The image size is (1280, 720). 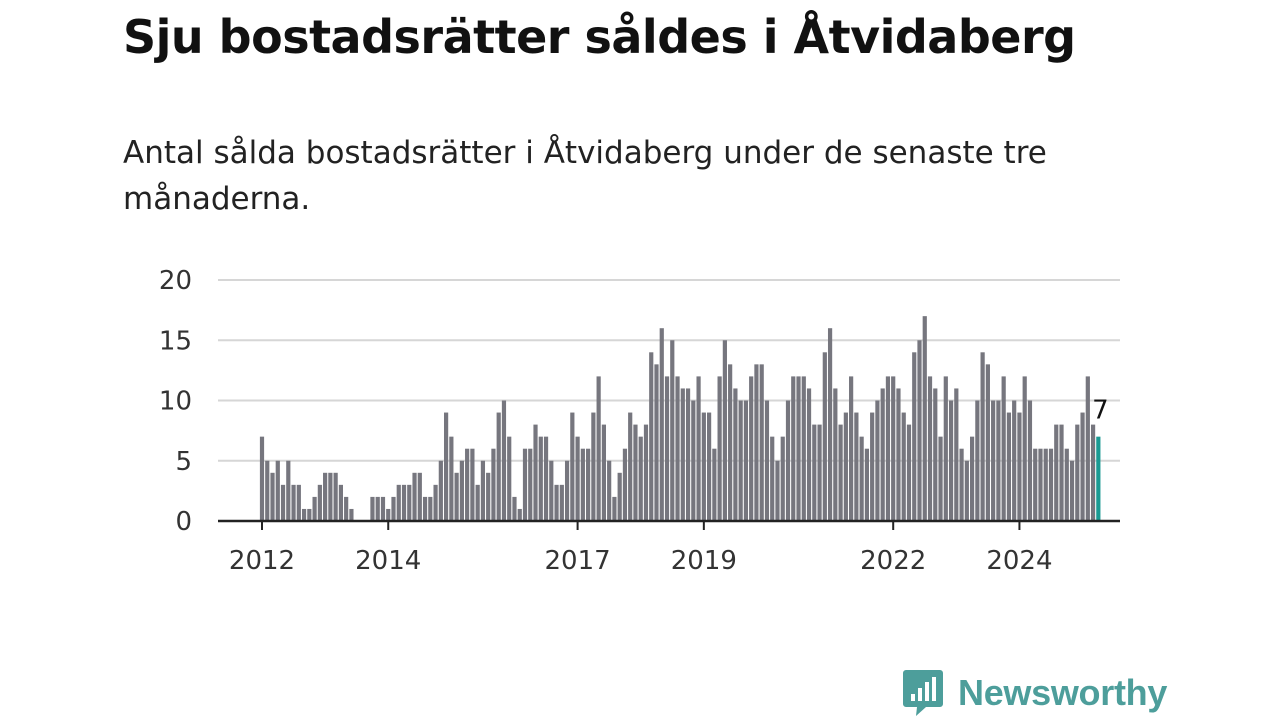 I want to click on annotations: 7, so click(x=1100, y=411).